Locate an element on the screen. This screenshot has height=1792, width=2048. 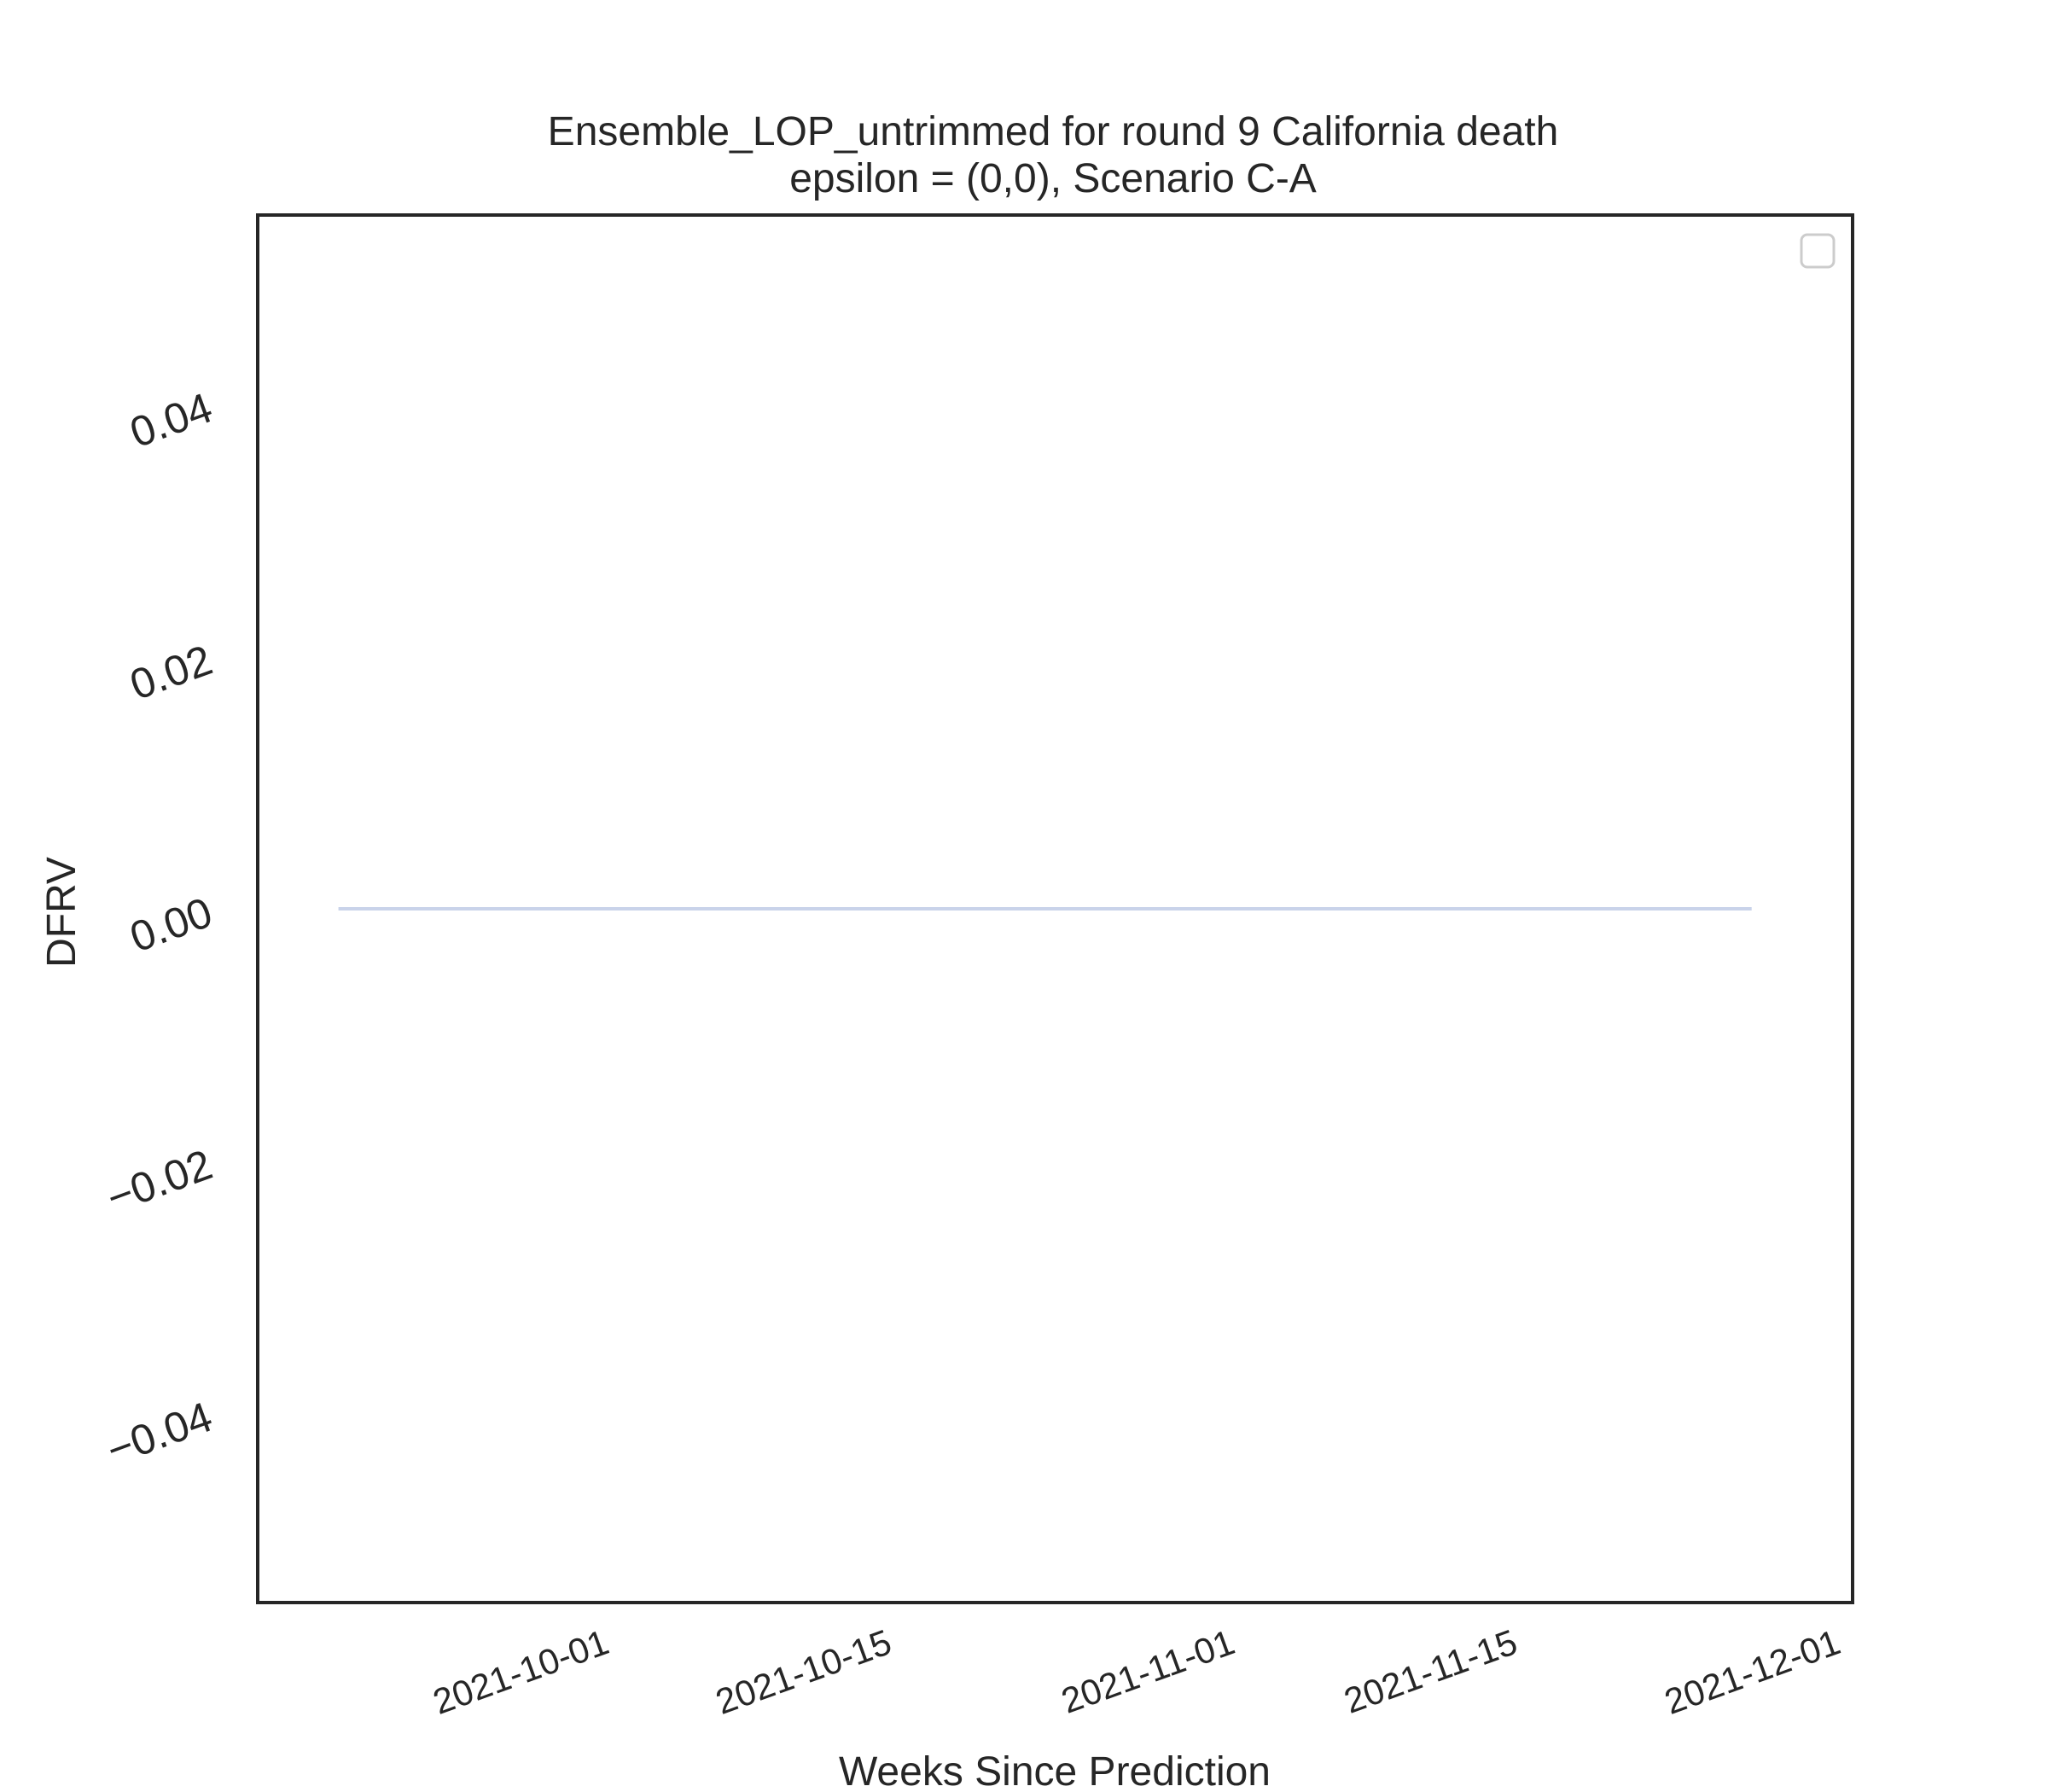
chart-subtitle: epsilon = (0,0), Scenario C-A is located at coordinates (1053, 178).